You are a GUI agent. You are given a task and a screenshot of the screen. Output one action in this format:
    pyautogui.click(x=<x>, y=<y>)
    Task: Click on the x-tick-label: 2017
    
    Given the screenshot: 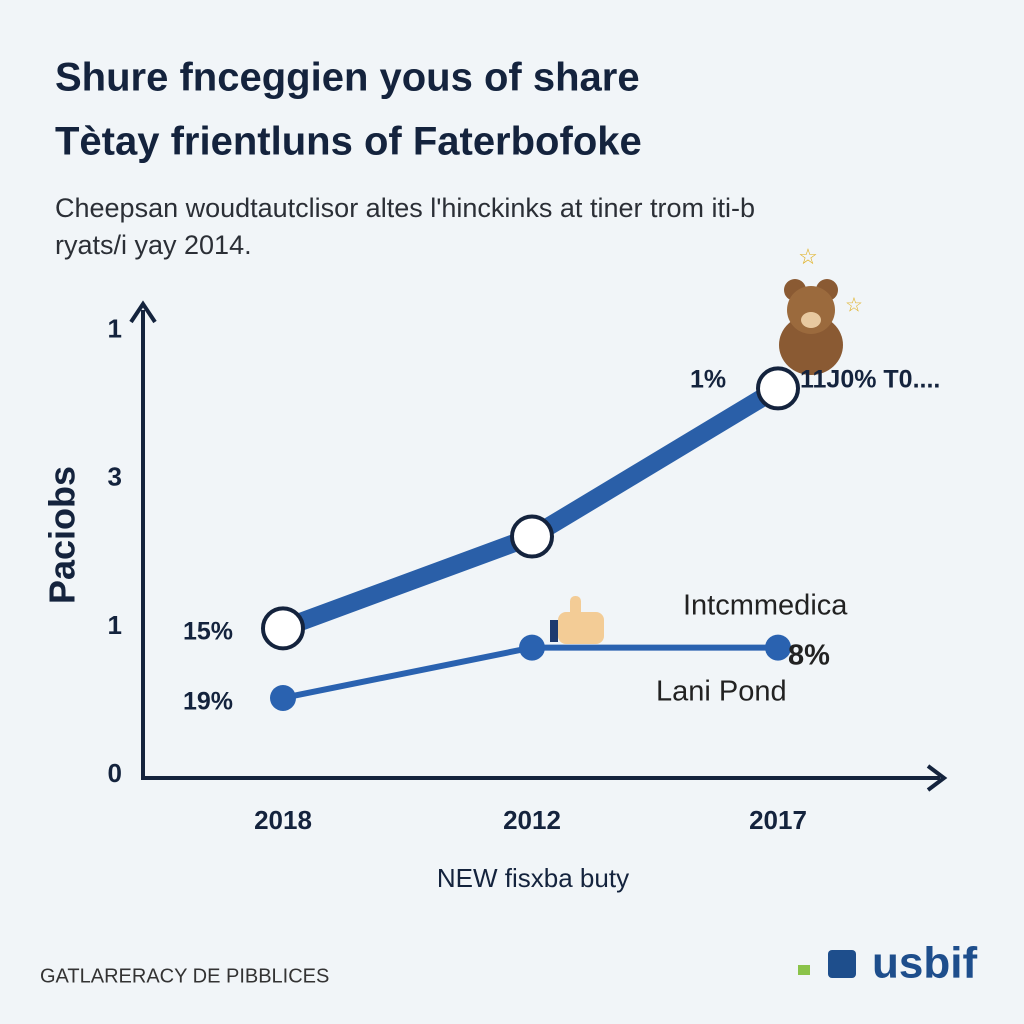 What is the action you would take?
    pyautogui.click(x=778, y=820)
    